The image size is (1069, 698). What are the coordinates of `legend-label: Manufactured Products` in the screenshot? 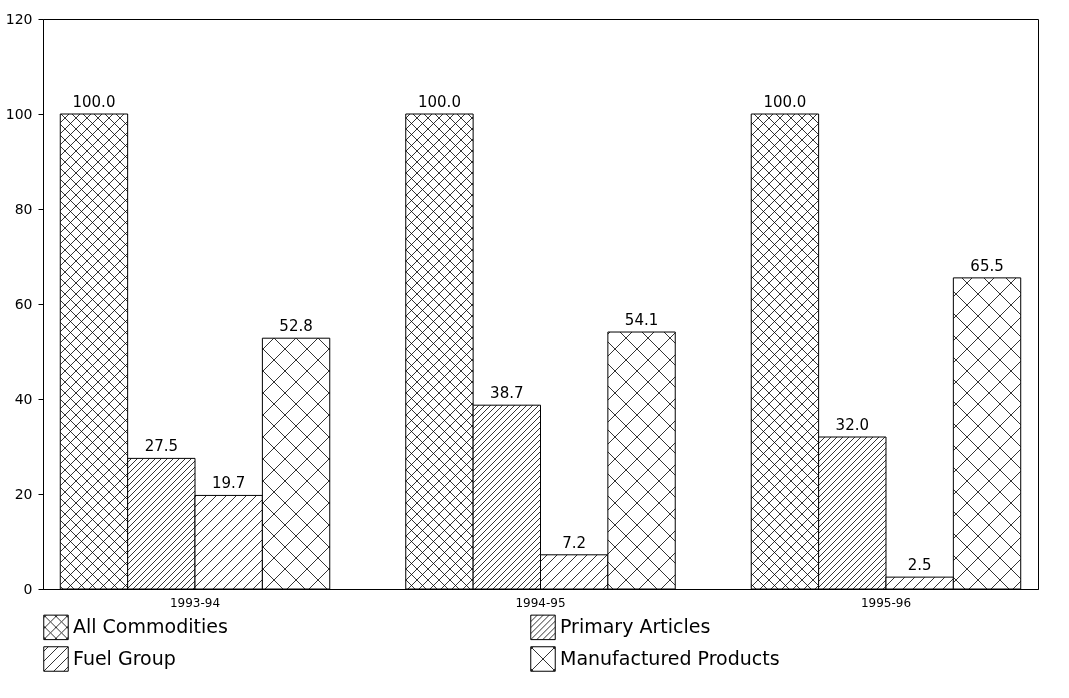 It's located at (670, 658).